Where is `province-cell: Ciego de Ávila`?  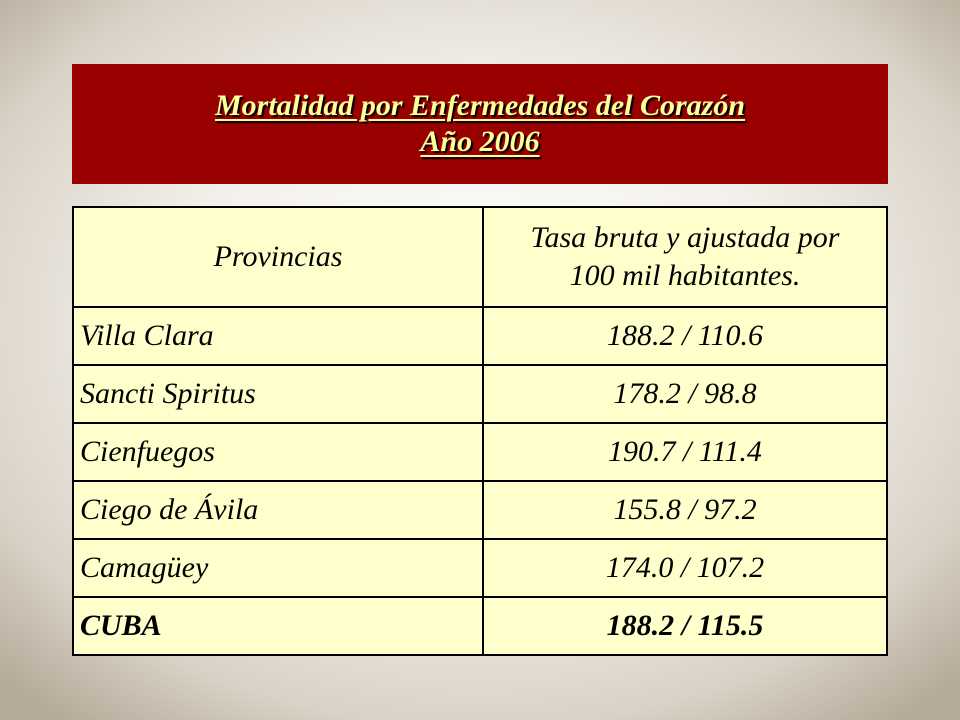 province-cell: Ciego de Ávila is located at coordinates (278, 510).